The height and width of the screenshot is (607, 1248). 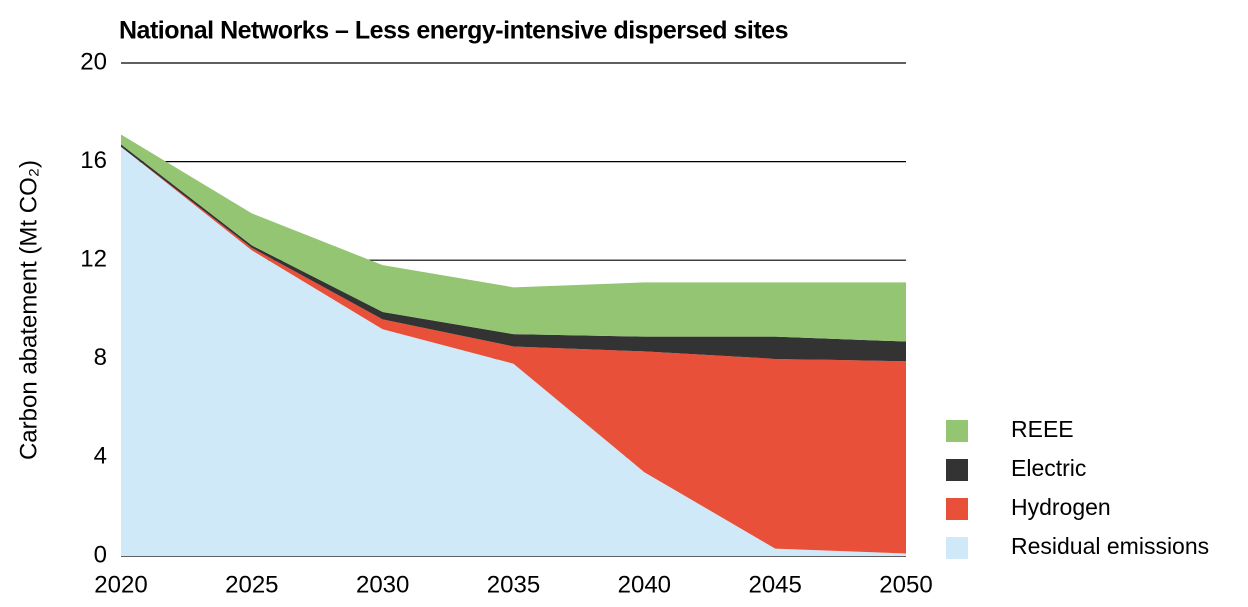 What do you see at coordinates (905, 584) in the screenshot?
I see `x-tick-label: 2050` at bounding box center [905, 584].